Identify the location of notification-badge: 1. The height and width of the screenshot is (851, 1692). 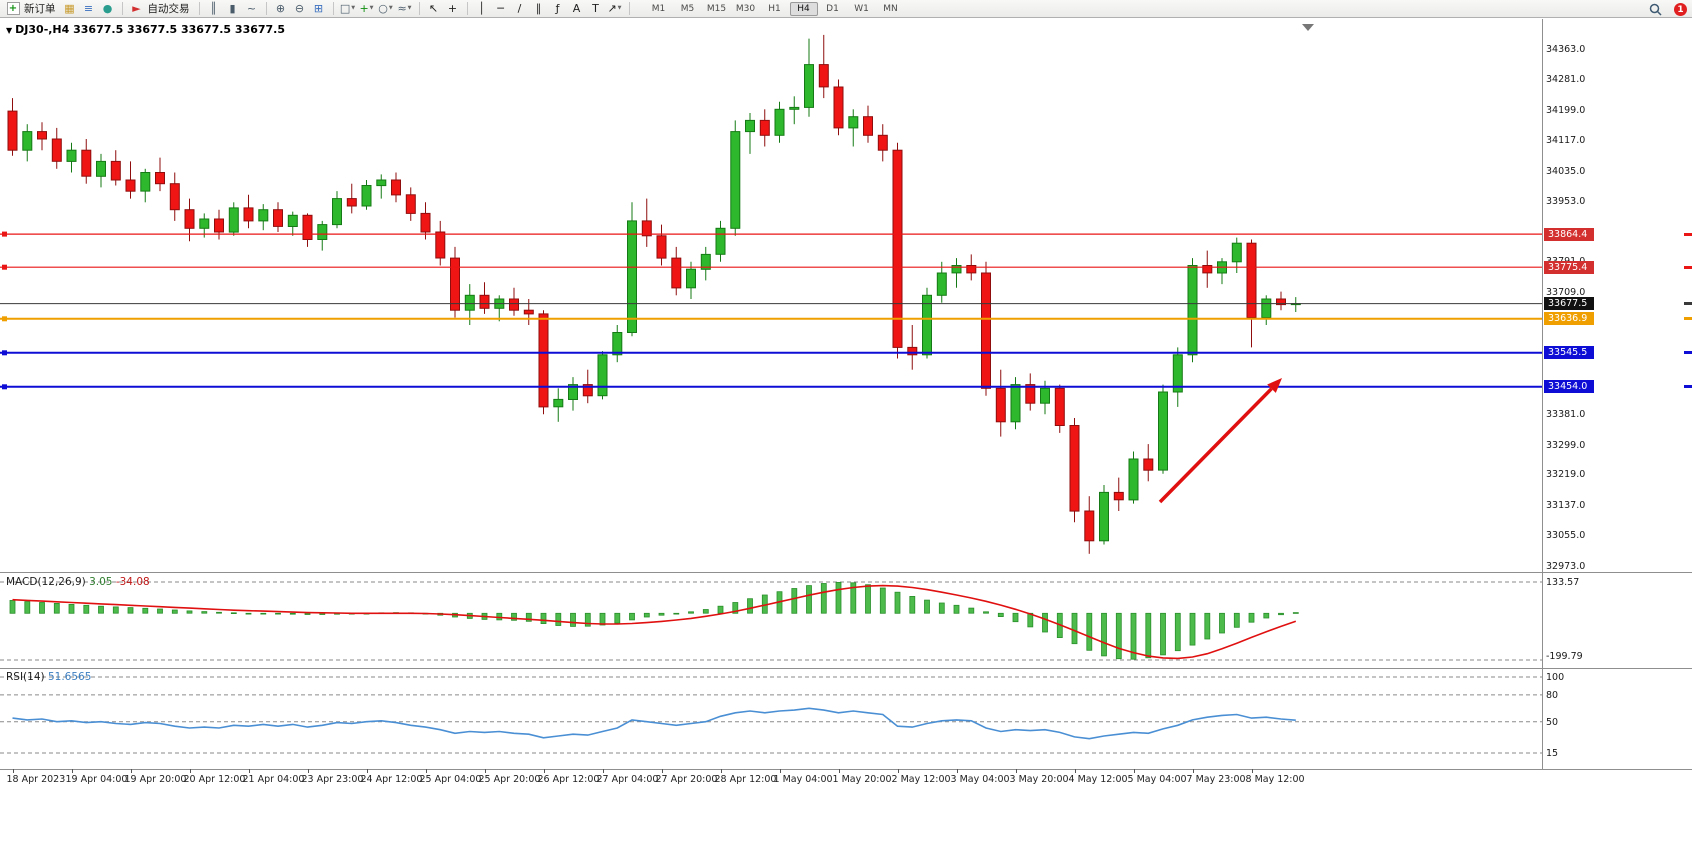
(1680, 9).